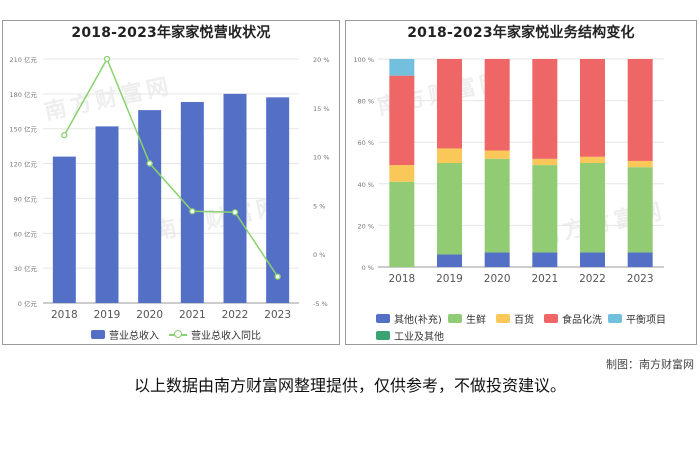 The width and height of the screenshot is (700, 467). I want to click on disclaimer-text: 以上数据由南方财富网整理提供，仅供参考，不做投资建议。, so click(349, 385).